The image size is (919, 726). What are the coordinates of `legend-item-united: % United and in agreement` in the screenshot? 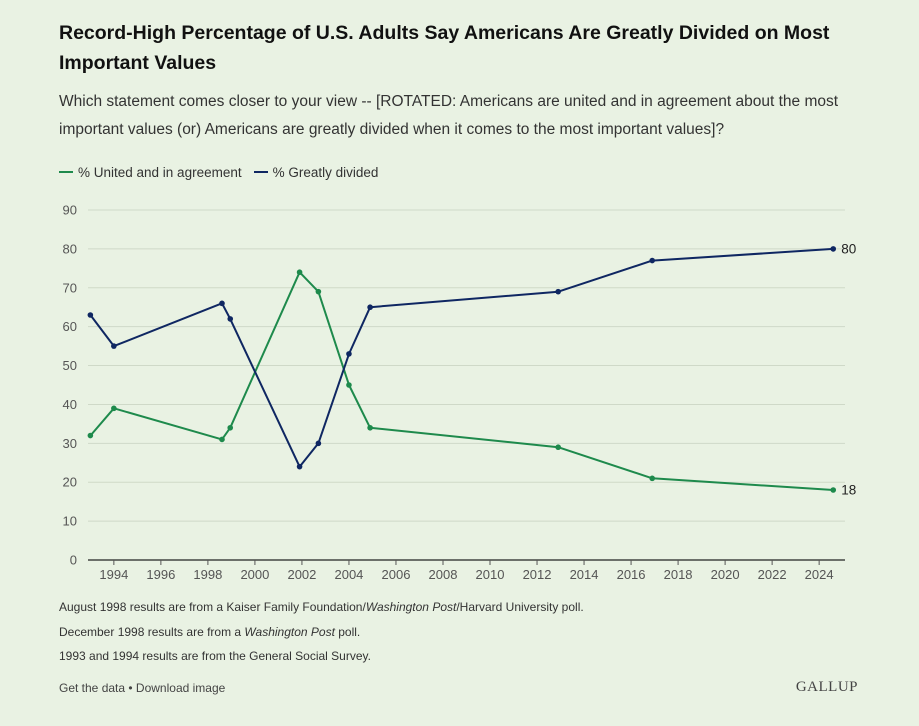 It's located at (150, 172).